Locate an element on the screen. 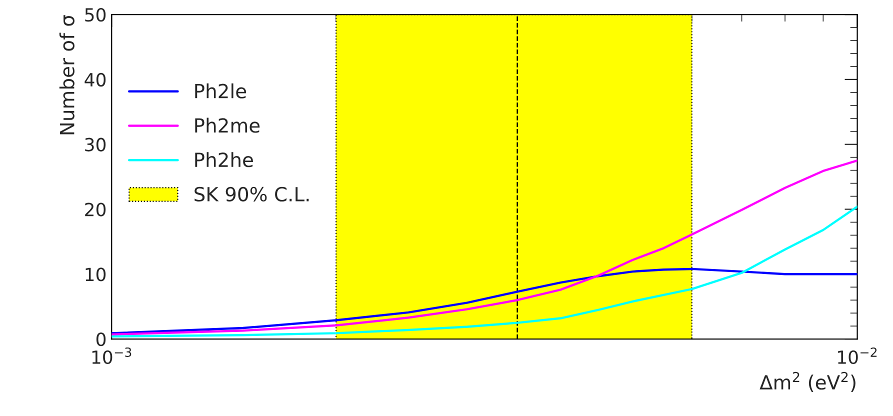 This screenshot has height=416, width=893. y-axis-title: Number of σ is located at coordinates (66, 74).